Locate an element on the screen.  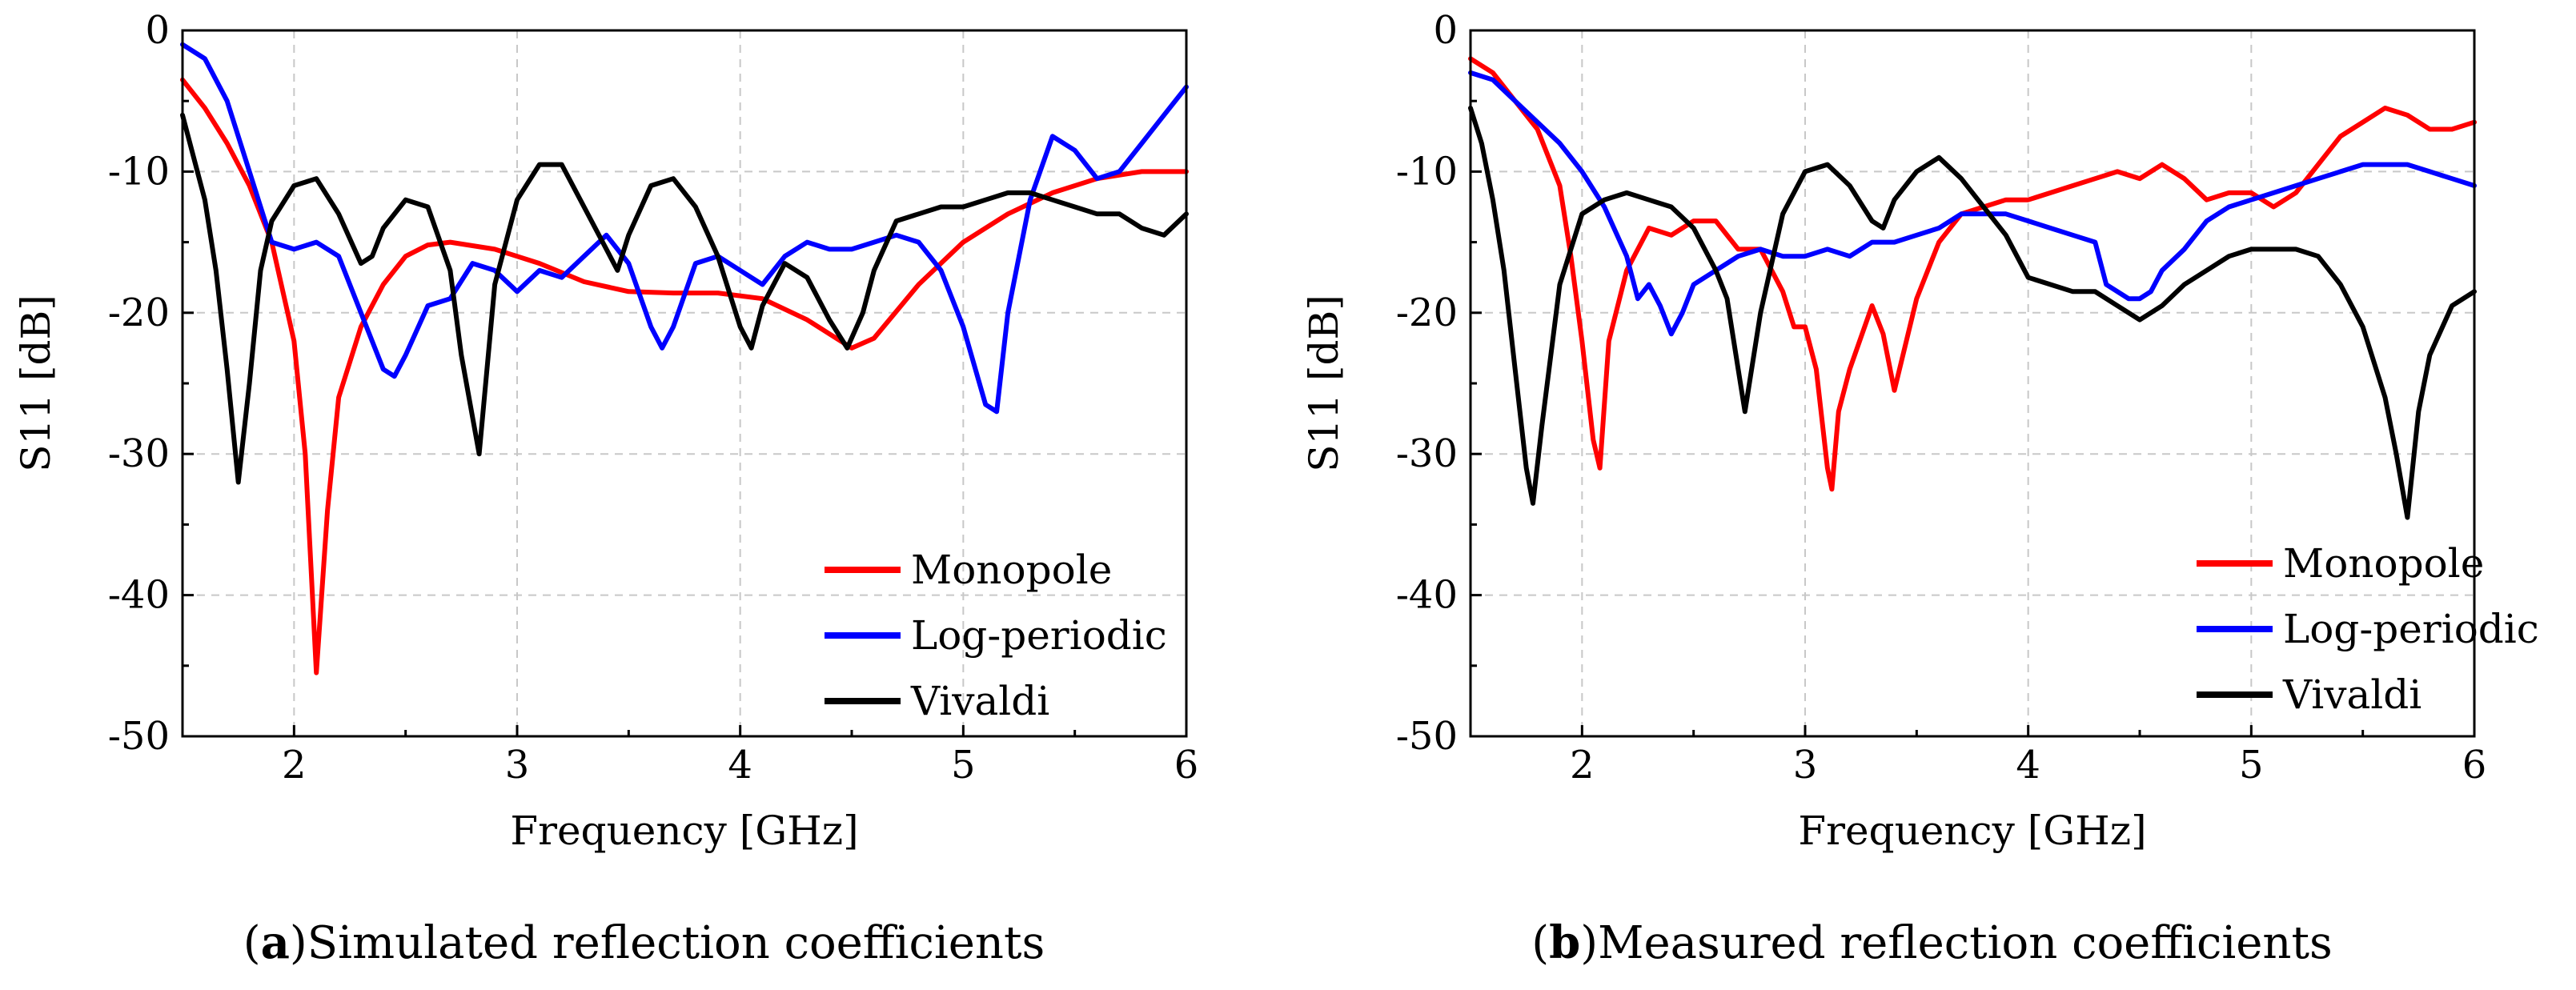
panel-label-b: b is located at coordinates (1565, 942).